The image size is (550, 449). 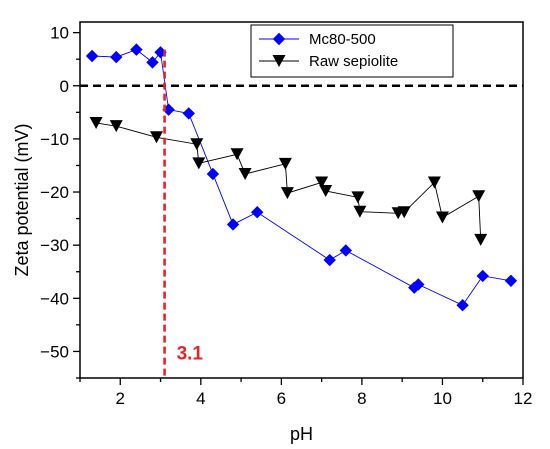 What do you see at coordinates (54, 298) in the screenshot?
I see `y-tick-label: −40` at bounding box center [54, 298].